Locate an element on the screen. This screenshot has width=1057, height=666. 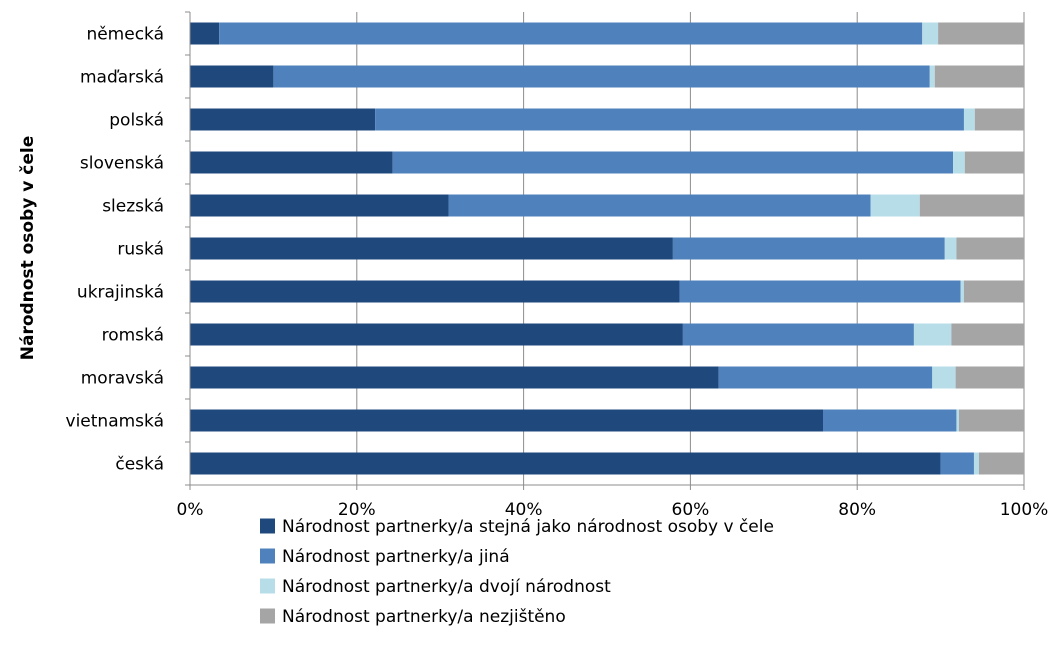
legend-label: Národnost partnerky/a nezjištěno is located at coordinates (424, 617).